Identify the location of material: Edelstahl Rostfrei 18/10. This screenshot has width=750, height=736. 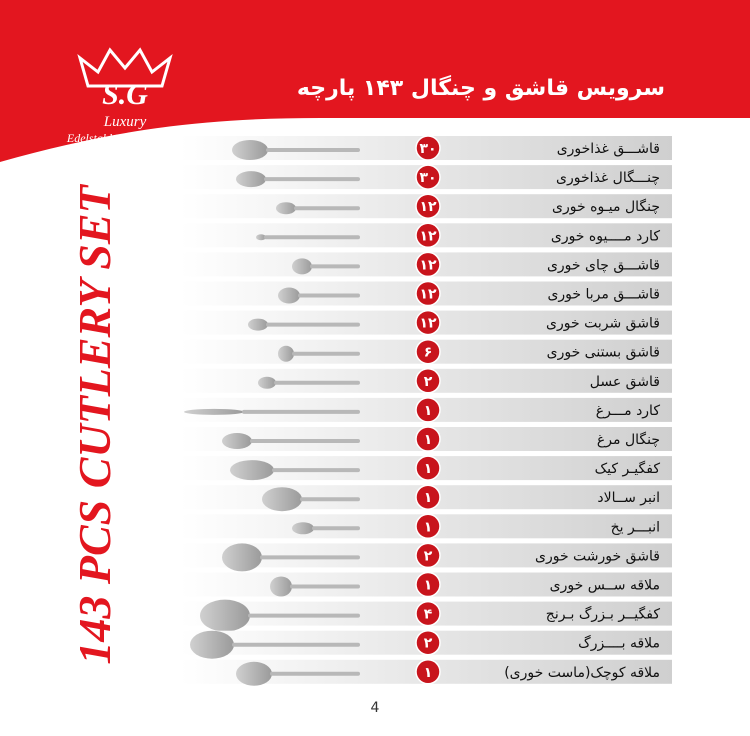
(124, 138).